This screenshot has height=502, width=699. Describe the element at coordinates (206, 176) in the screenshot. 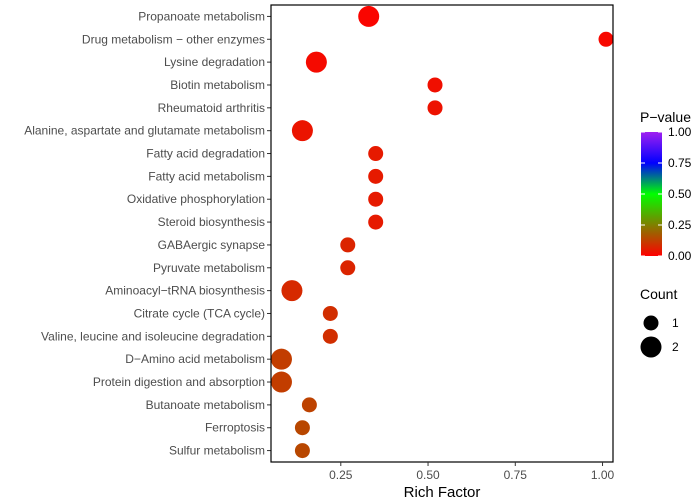

I see `y-tick-label: Fatty acid metabolism` at that location.